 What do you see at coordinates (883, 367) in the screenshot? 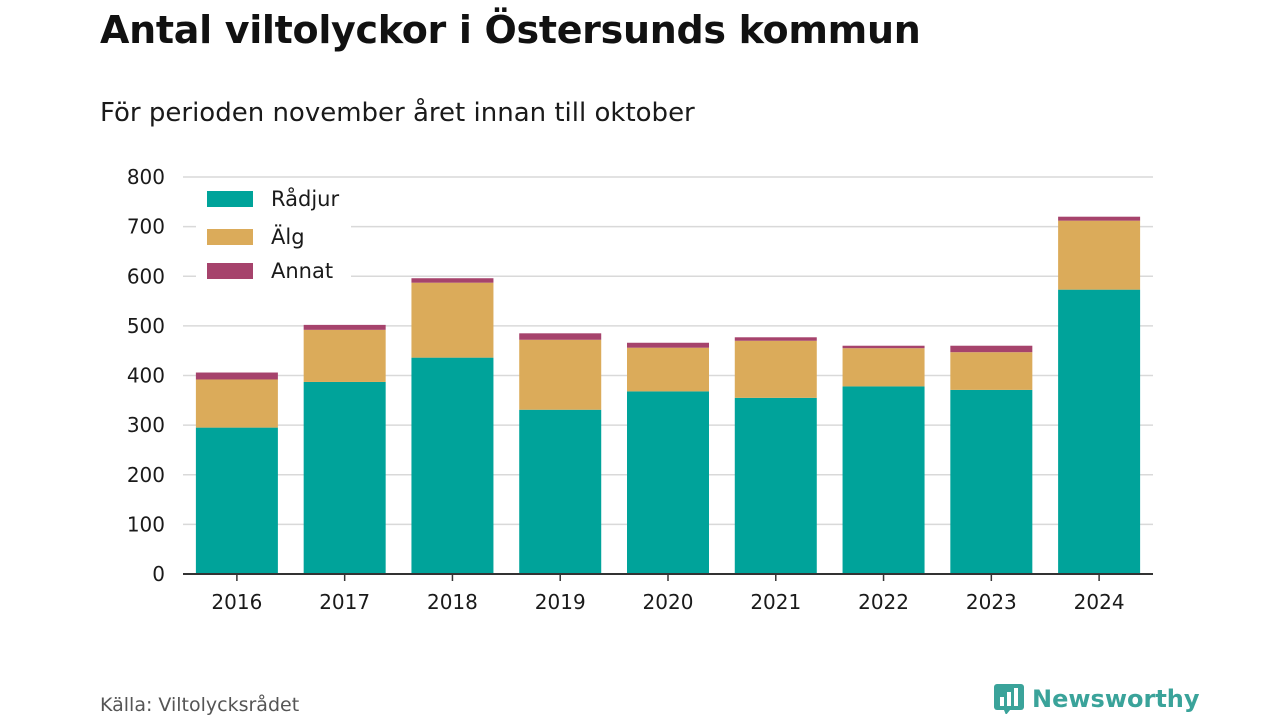
I see `bar-älg-2022` at bounding box center [883, 367].